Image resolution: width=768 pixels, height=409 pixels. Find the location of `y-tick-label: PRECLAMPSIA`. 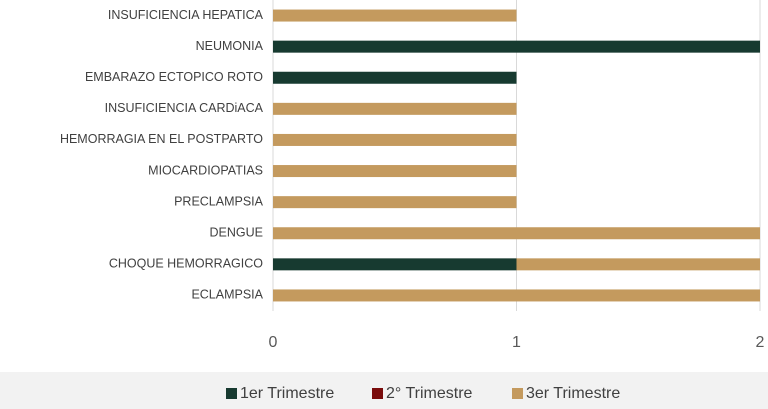

y-tick-label: PRECLAMPSIA is located at coordinates (219, 201).